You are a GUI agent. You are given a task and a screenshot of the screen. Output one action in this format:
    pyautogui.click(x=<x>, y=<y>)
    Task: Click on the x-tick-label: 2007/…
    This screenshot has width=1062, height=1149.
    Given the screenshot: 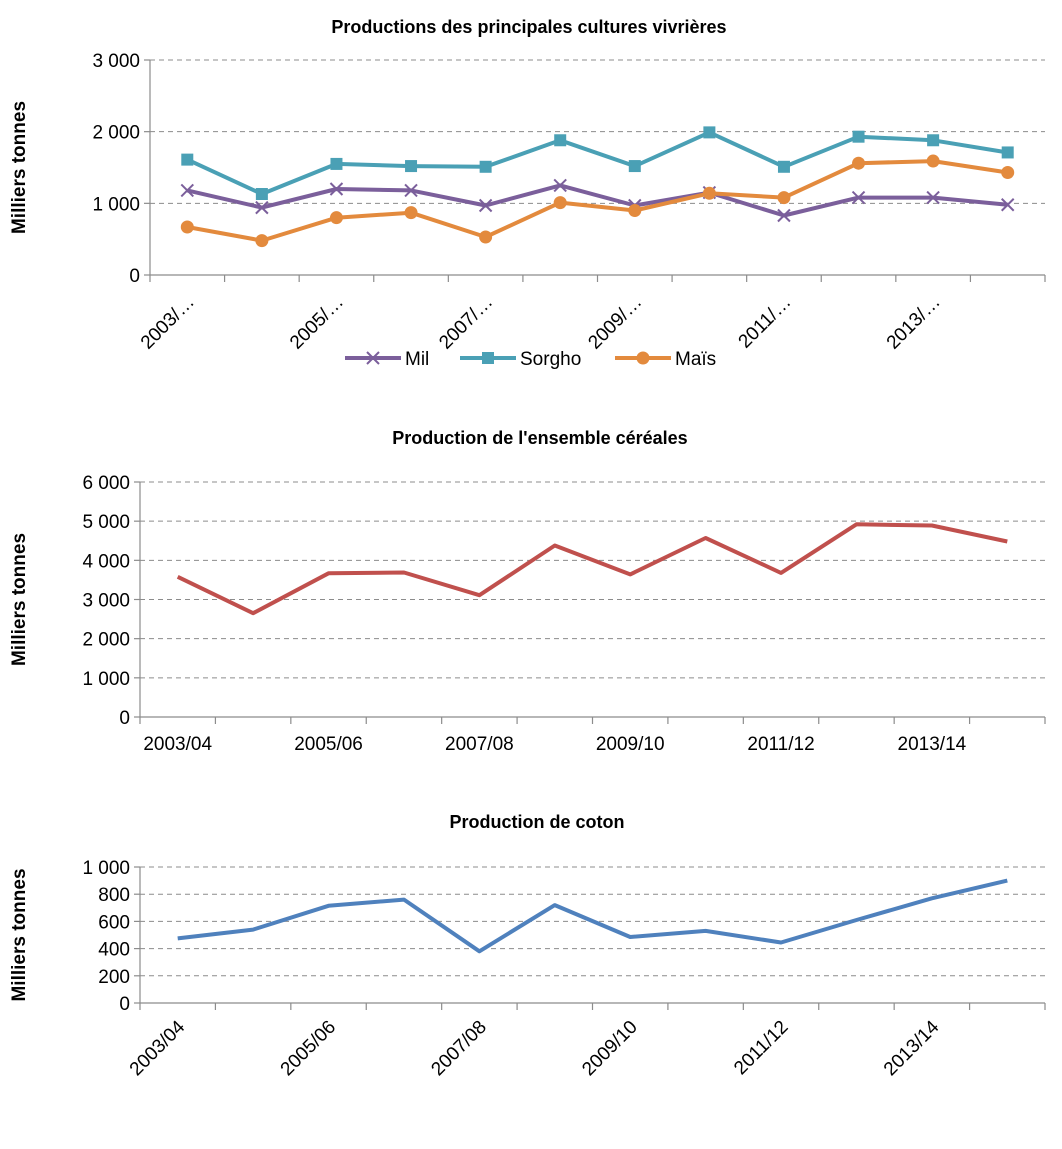 What is the action you would take?
    pyautogui.click(x=466, y=323)
    